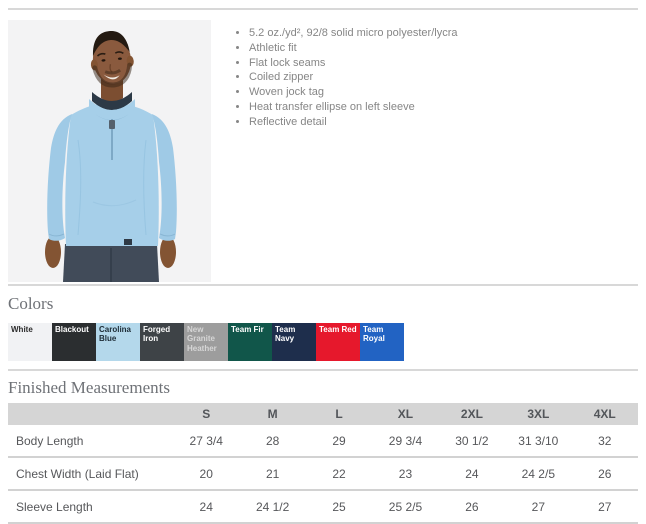 The height and width of the screenshot is (524, 646). Describe the element at coordinates (405, 507) in the screenshot. I see `measurement-value: 25 2/5` at that location.